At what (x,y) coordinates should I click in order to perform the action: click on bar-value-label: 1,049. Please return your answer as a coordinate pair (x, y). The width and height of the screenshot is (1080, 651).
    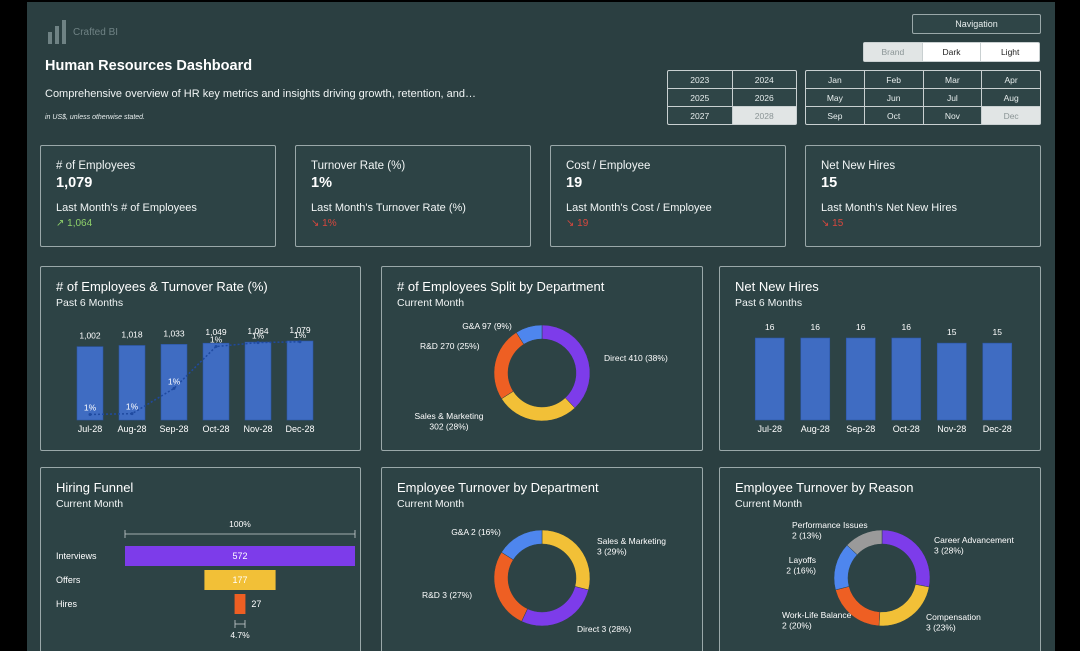
    Looking at the image, I should click on (216, 332).